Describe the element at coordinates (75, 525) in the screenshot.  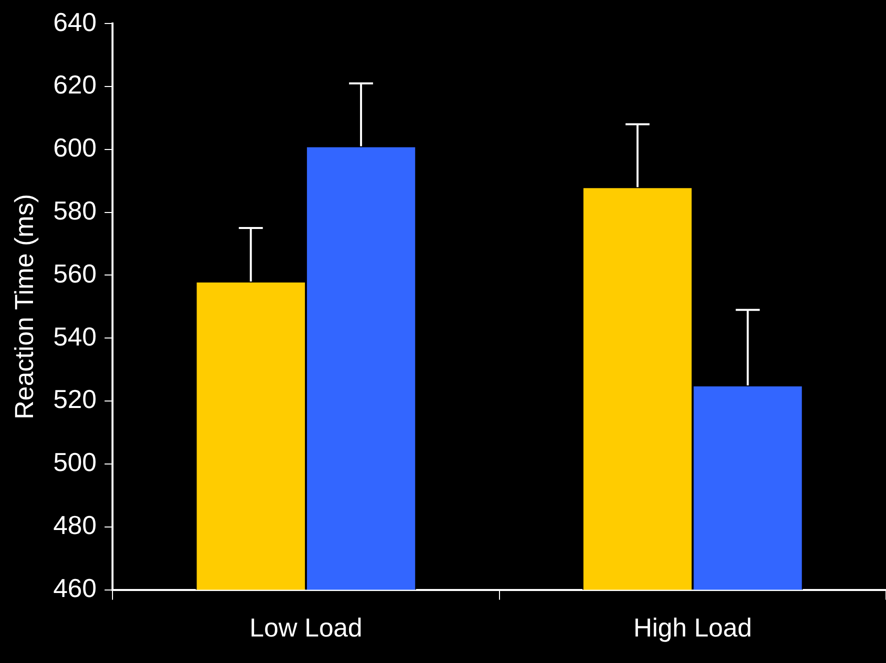
I see `y-tick-label: 480` at that location.